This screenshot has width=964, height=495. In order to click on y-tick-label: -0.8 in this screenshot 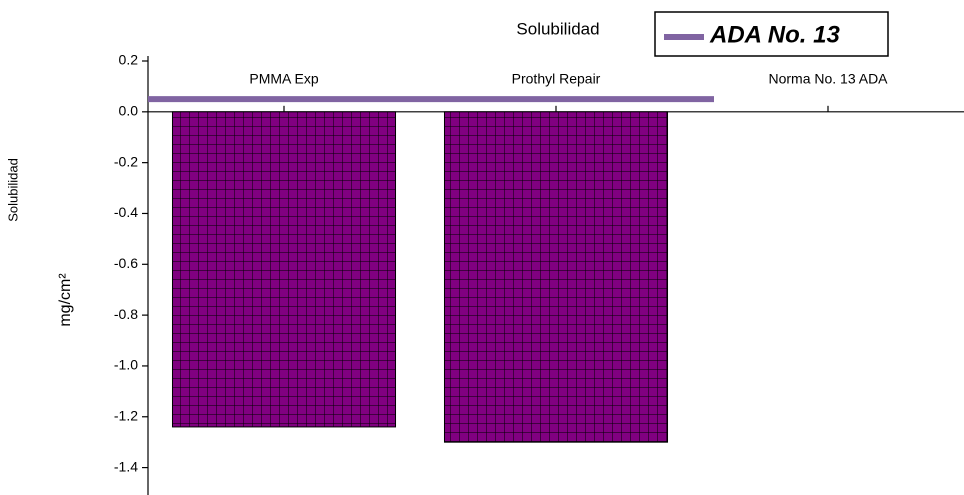, I will do `click(126, 314)`.